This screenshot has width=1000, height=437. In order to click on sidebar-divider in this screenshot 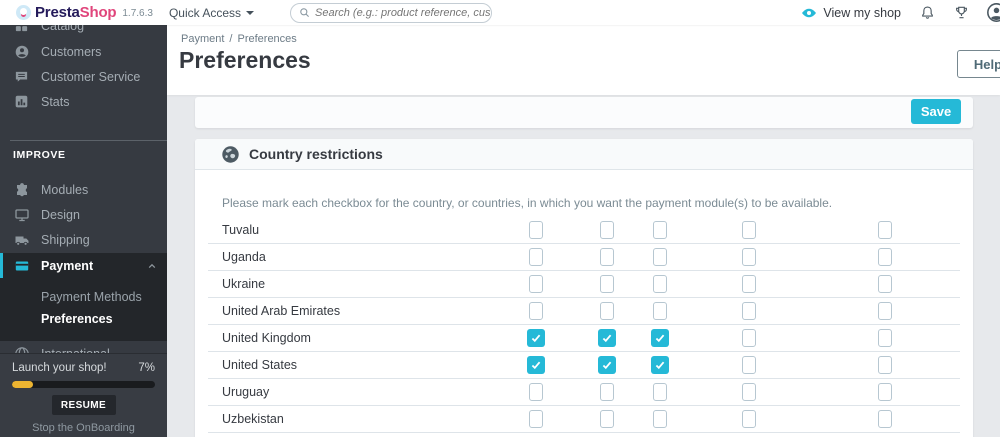, I will do `click(88, 140)`.